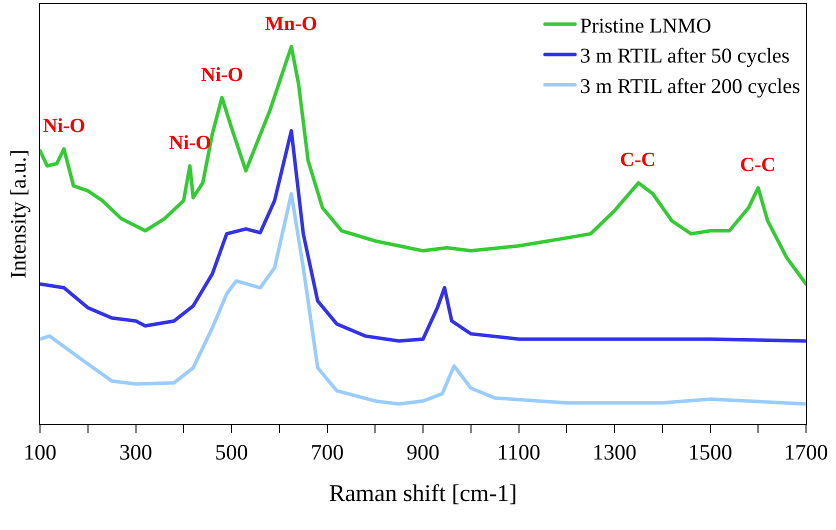 This screenshot has width=836, height=530. Describe the element at coordinates (710, 452) in the screenshot. I see `x-tick-label: 1500` at that location.